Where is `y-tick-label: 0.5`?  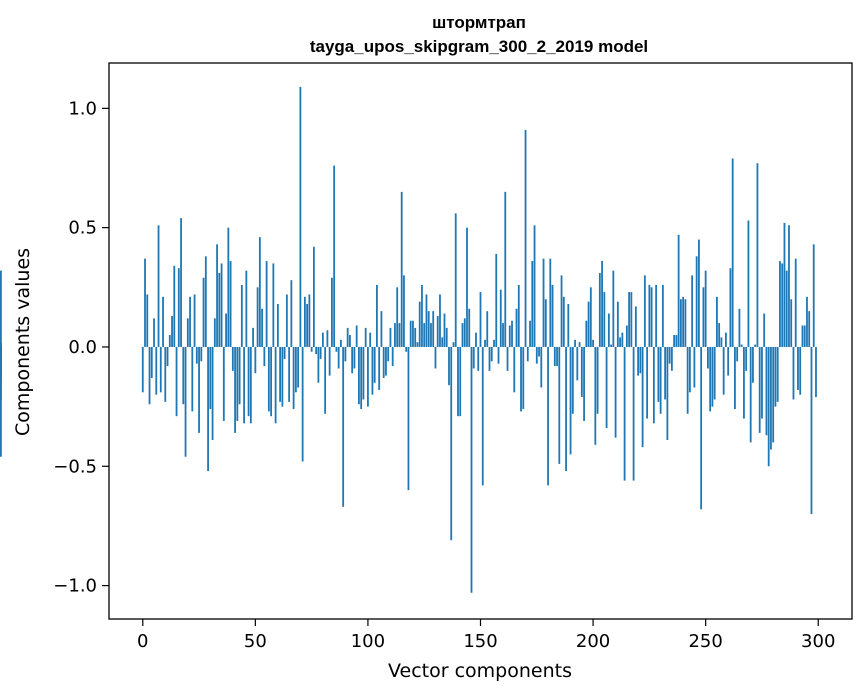 y-tick-label: 0.5 is located at coordinates (82, 228).